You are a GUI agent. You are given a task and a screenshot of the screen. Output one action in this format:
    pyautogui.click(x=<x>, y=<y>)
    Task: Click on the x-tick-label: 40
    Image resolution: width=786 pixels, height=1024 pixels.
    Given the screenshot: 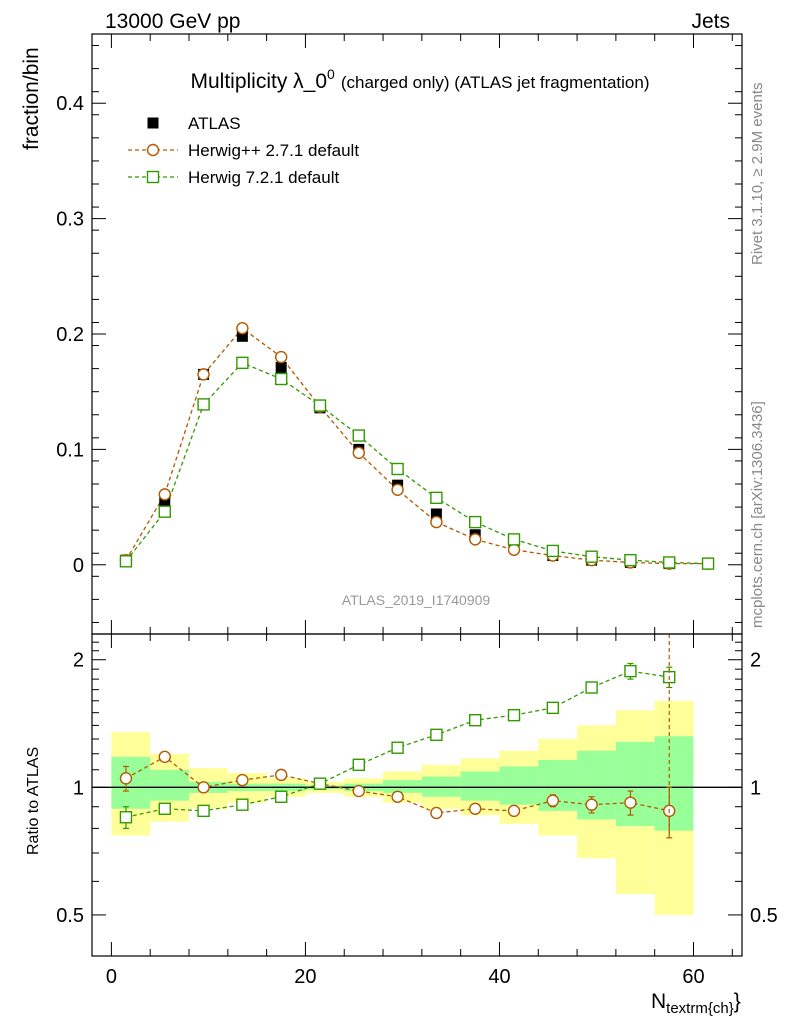 What is the action you would take?
    pyautogui.click(x=499, y=977)
    